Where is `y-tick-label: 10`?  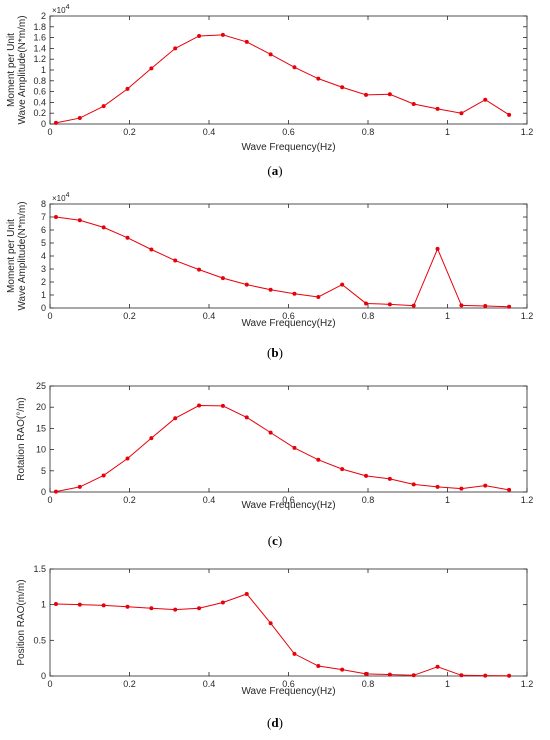 y-tick-label: 10 is located at coordinates (41, 450).